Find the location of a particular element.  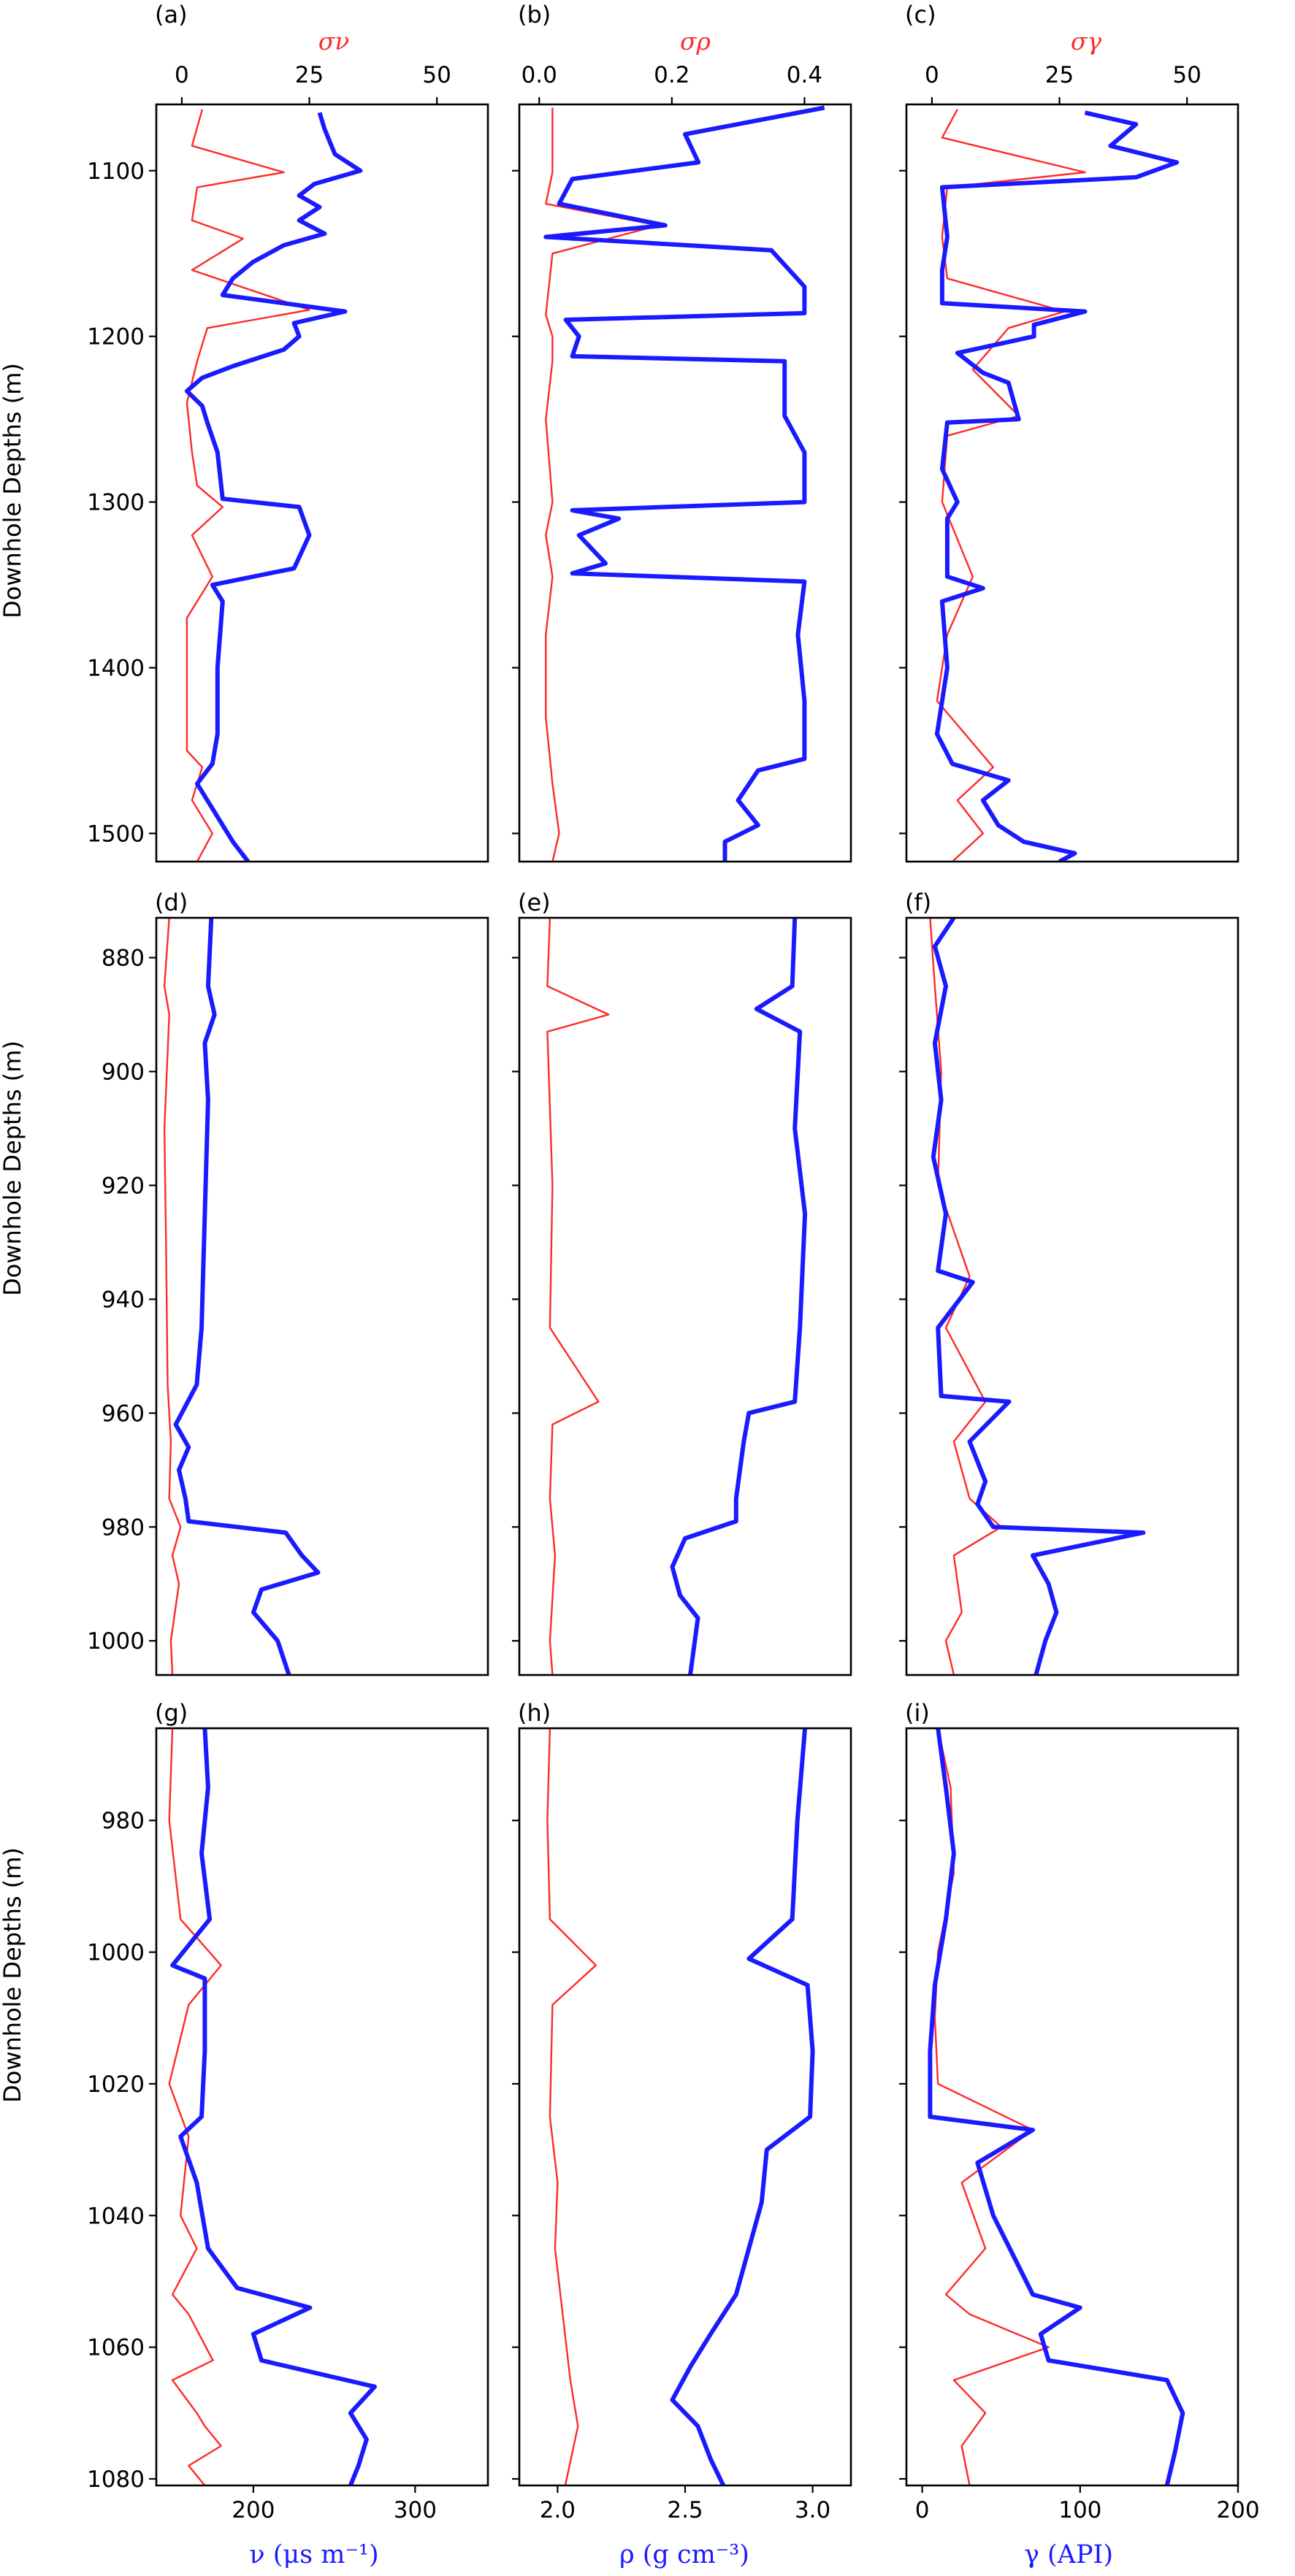

uncertainty-series-d is located at coordinates (172, 1296).